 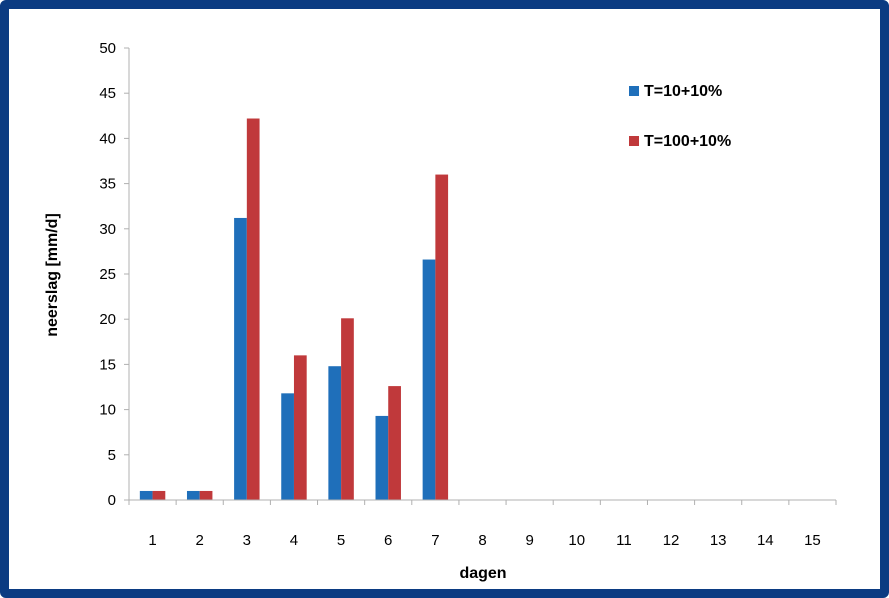 I want to click on x-tick-label: 3, so click(x=247, y=540).